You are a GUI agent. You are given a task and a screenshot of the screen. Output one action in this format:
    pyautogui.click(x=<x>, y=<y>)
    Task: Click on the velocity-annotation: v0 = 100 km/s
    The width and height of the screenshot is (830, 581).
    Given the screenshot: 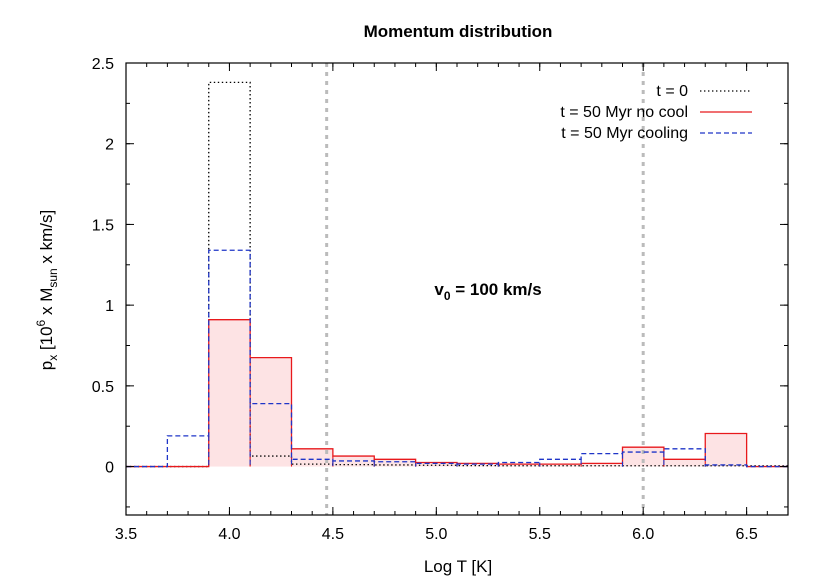 What is the action you would take?
    pyautogui.click(x=487, y=291)
    